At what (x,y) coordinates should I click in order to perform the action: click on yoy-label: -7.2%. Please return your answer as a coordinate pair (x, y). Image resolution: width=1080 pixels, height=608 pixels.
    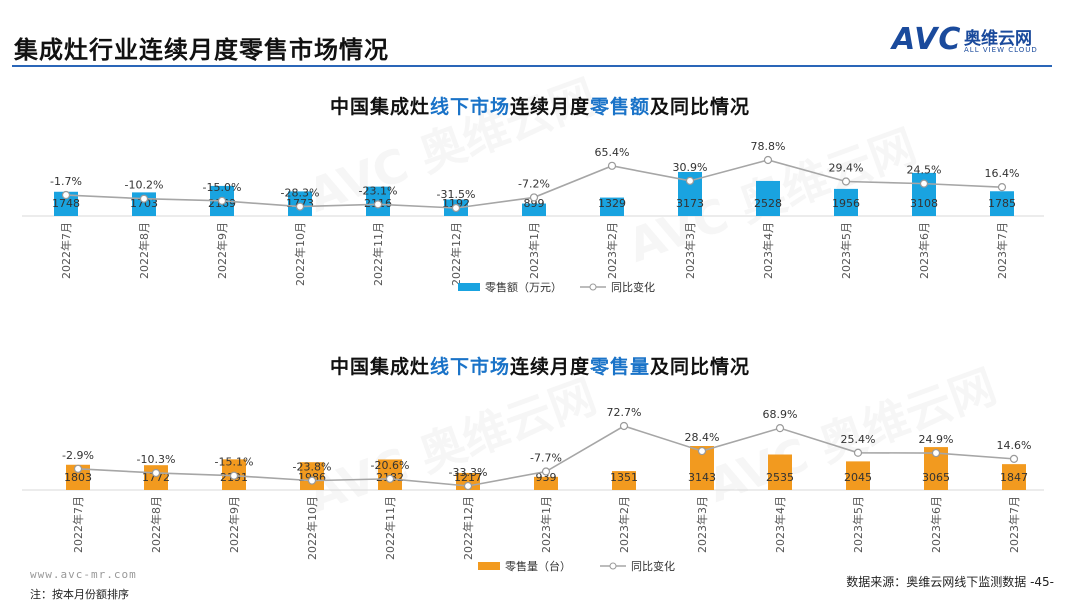
    Looking at the image, I should click on (534, 183).